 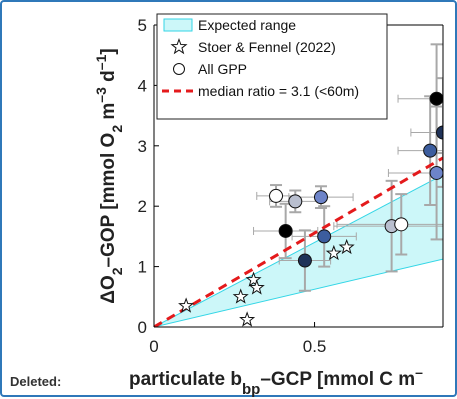 I want to click on legend-item-expected-range: Expected range, so click(x=229, y=25).